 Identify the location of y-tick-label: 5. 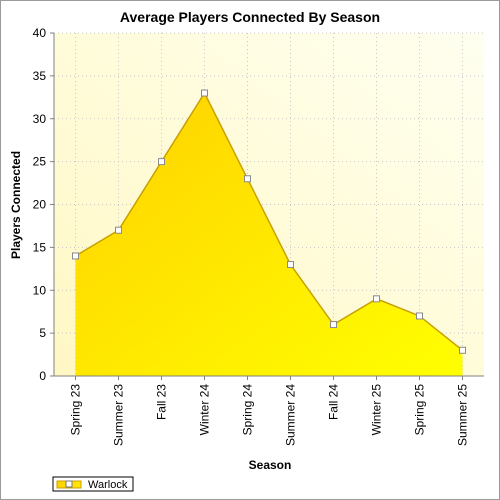
(42, 333).